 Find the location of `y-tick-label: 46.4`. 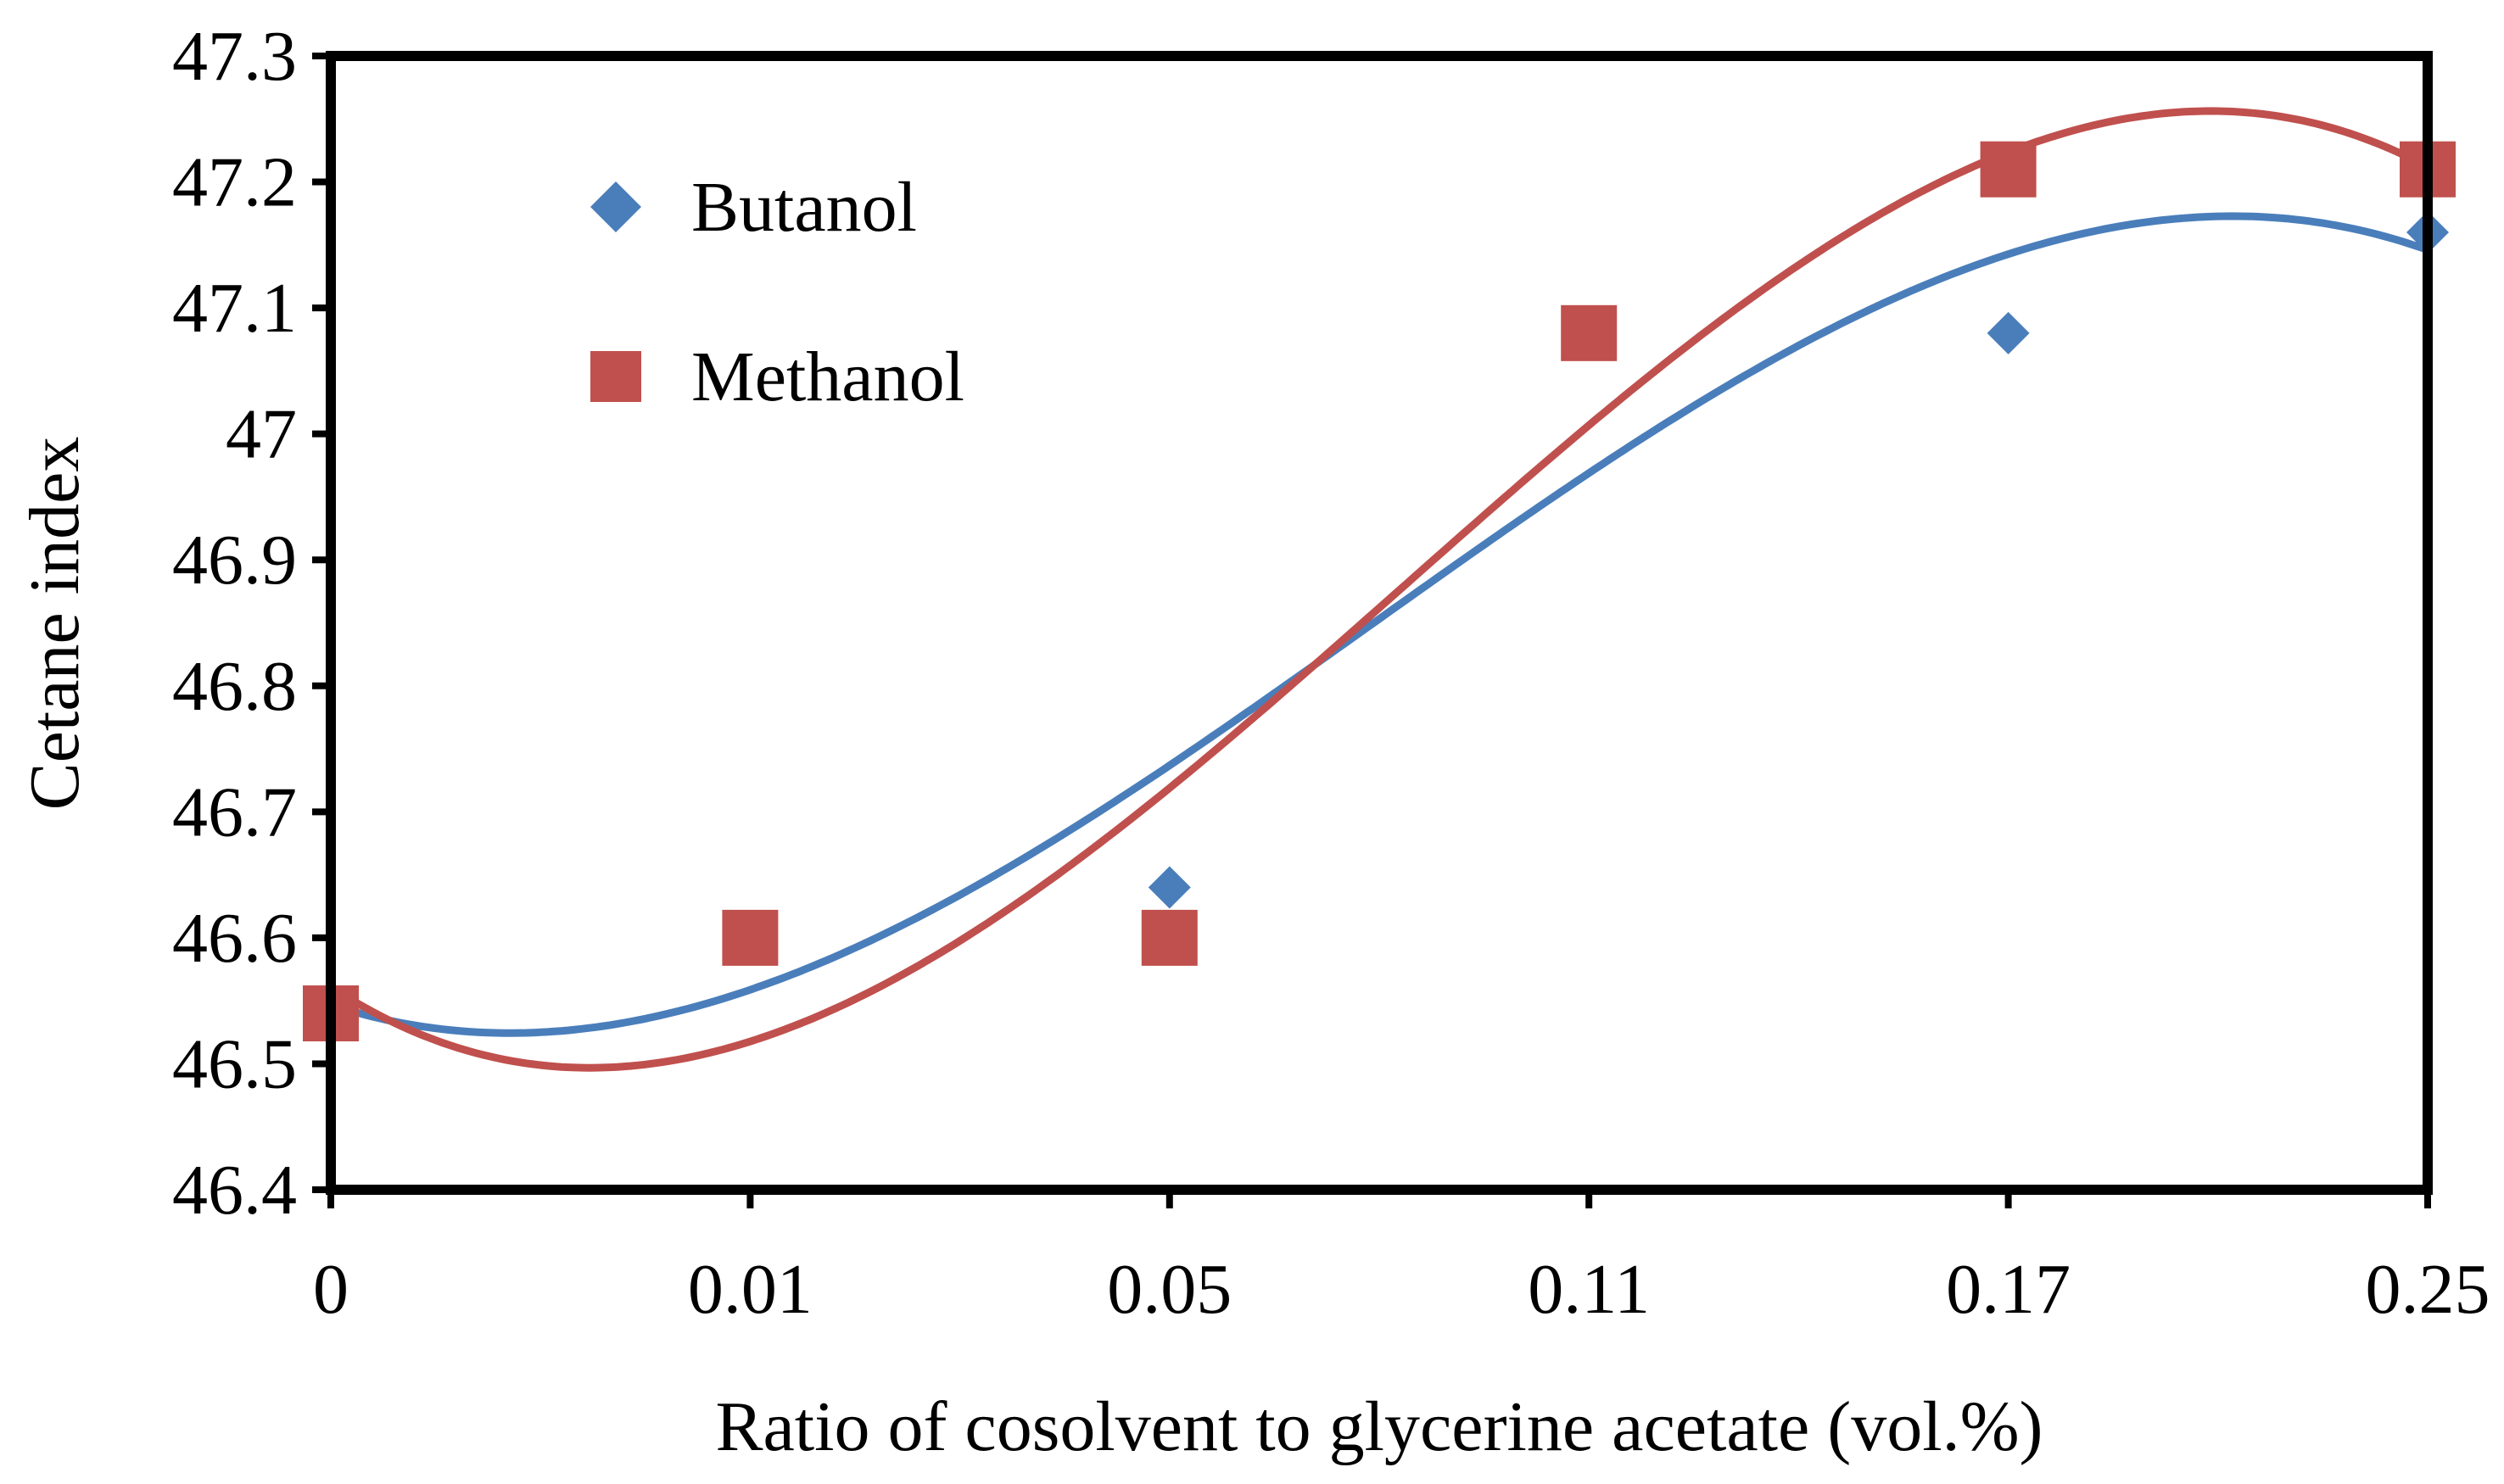

y-tick-label: 46.4 is located at coordinates (235, 1190).